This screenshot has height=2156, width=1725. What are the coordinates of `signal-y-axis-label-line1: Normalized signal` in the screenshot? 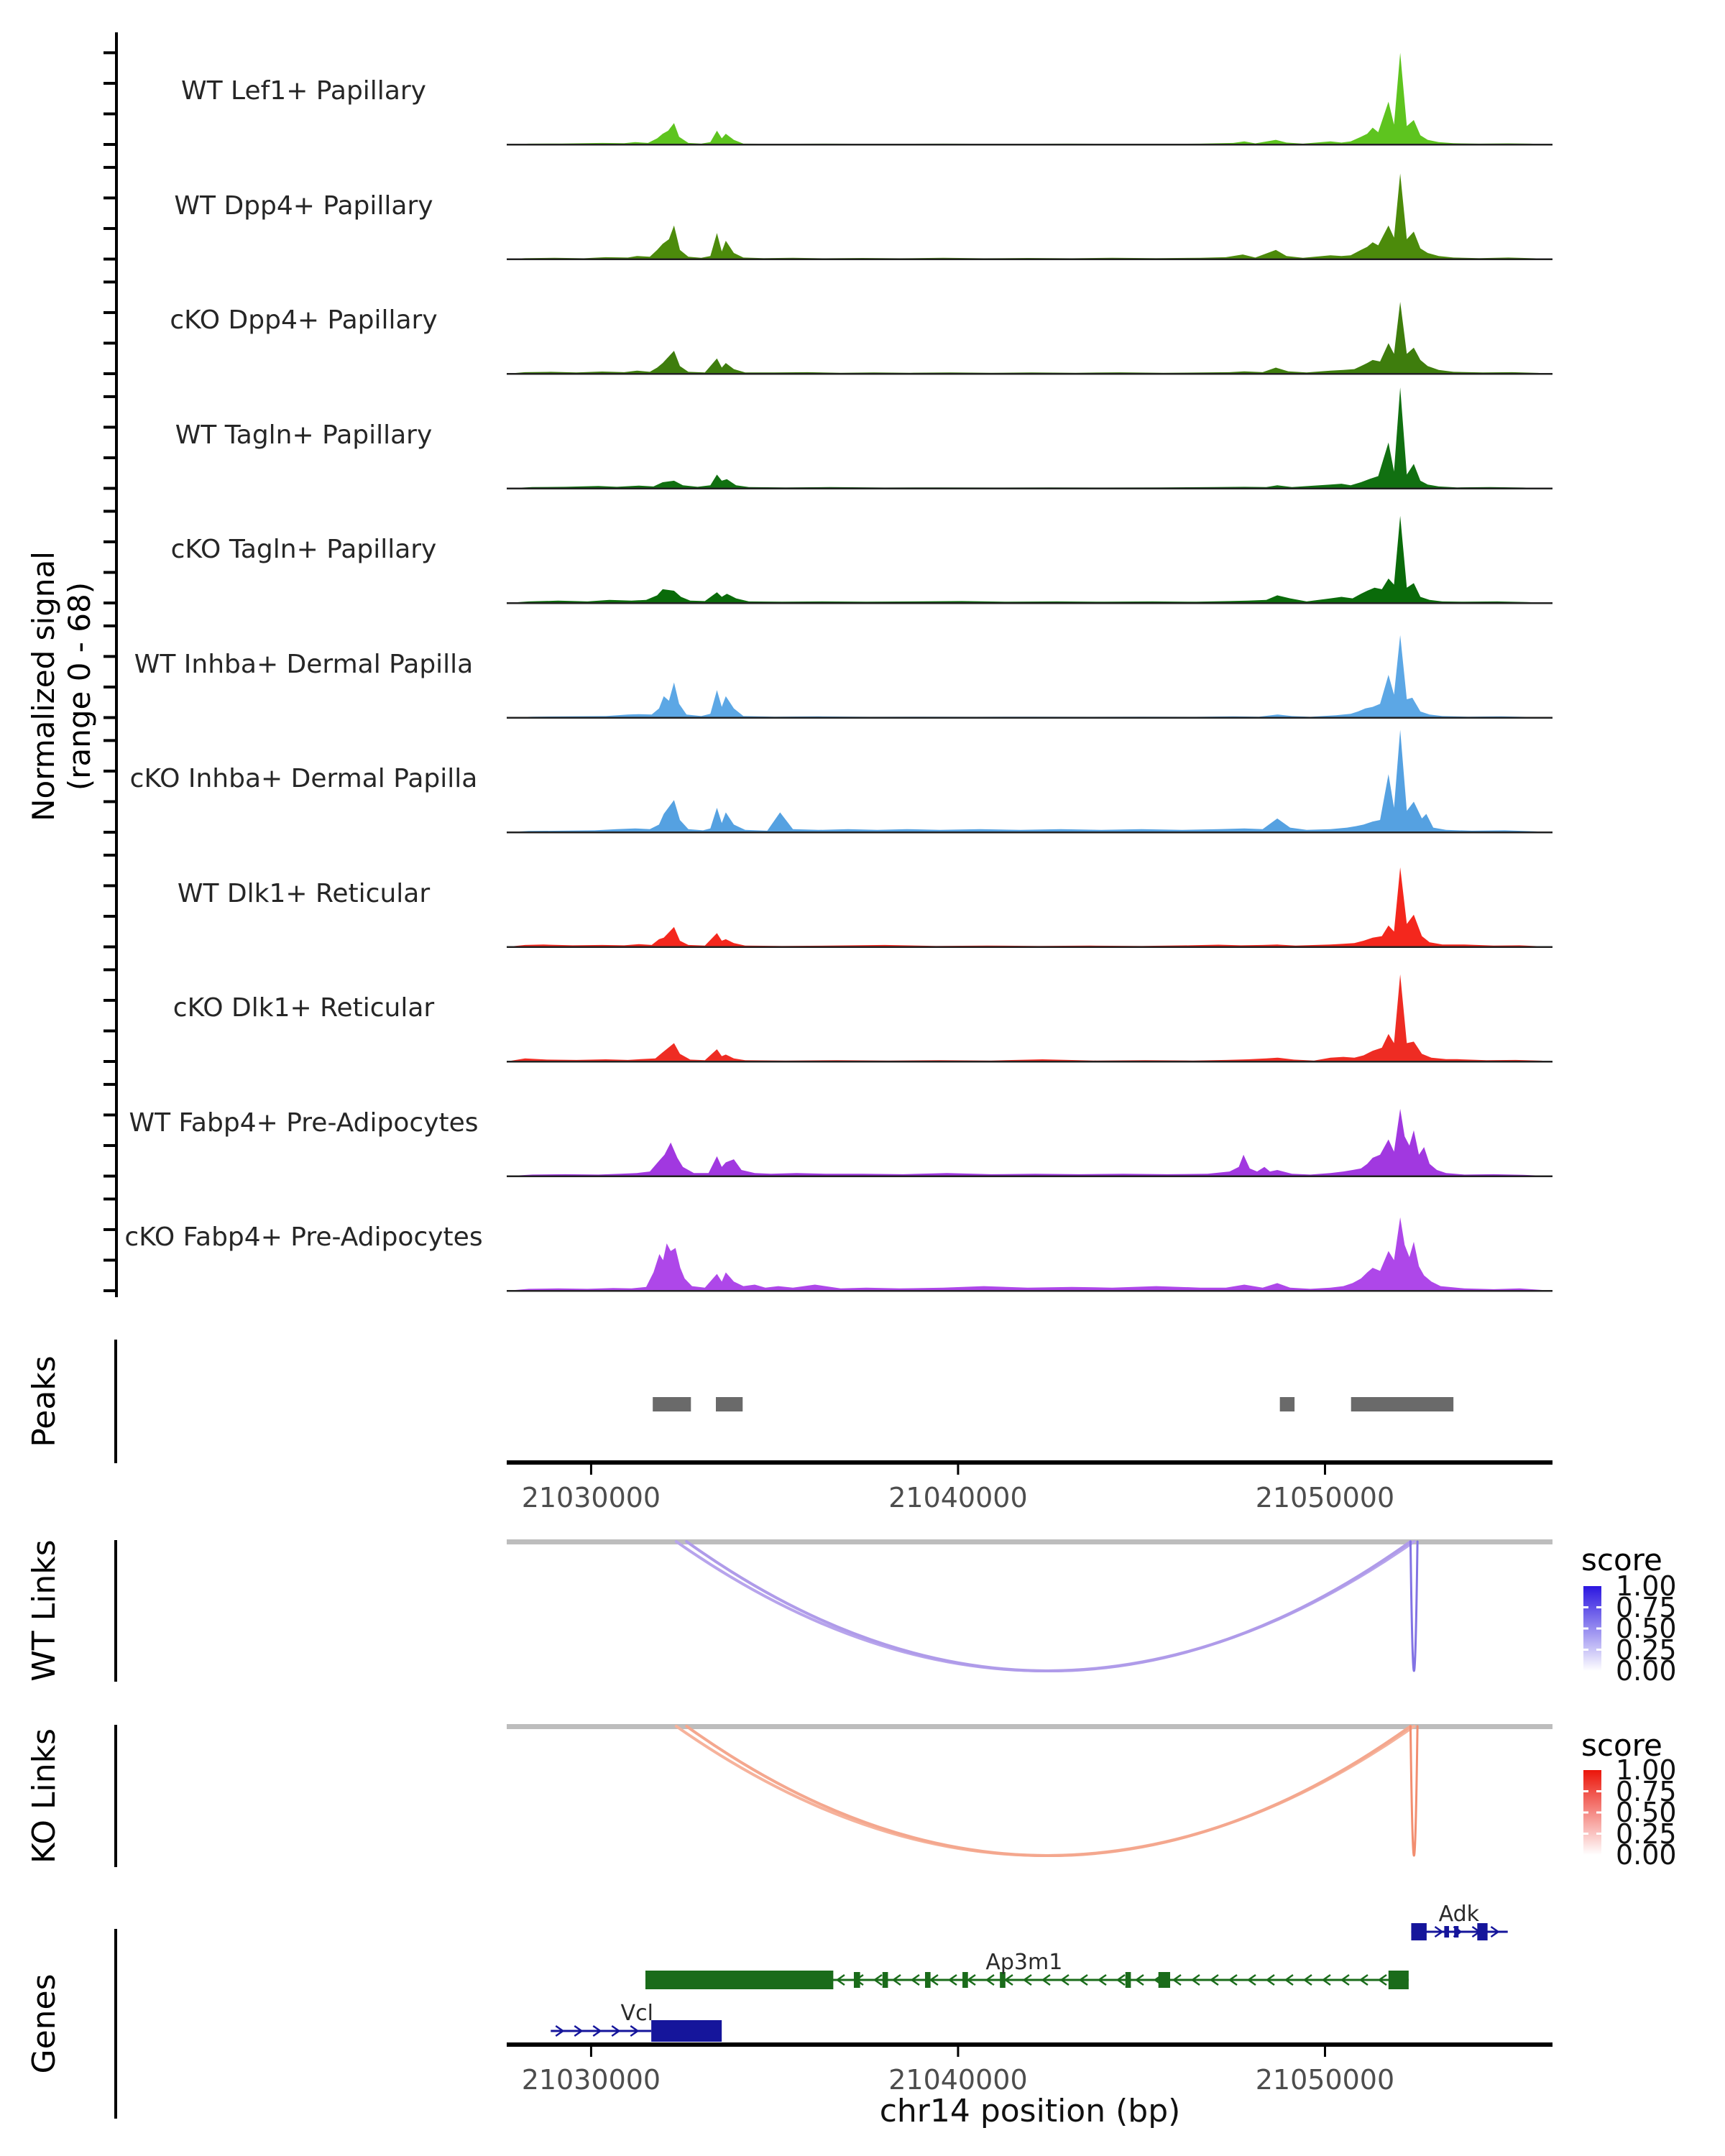 It's located at (43, 686).